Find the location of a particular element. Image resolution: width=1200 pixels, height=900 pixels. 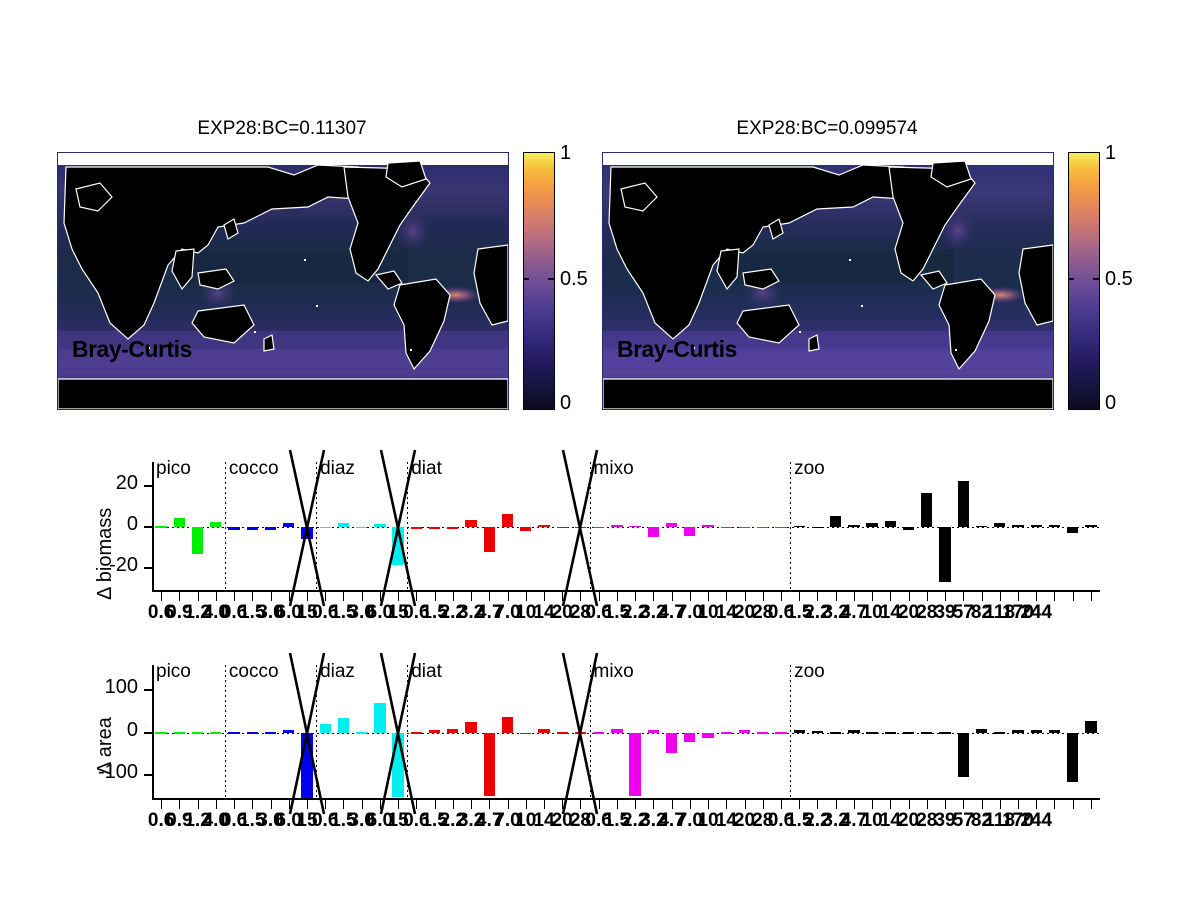

area-y-tick-label: 100 is located at coordinates (121, 687).